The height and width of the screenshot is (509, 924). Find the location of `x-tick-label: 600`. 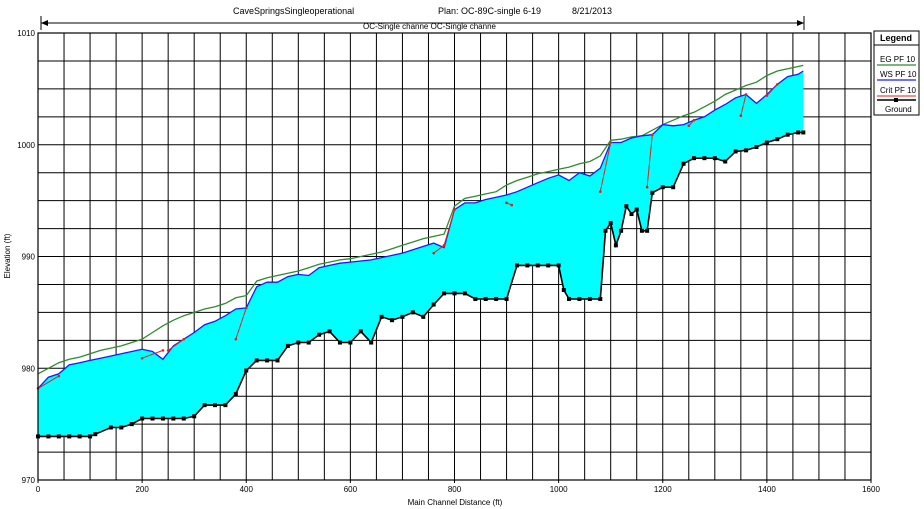

x-tick-label: 600 is located at coordinates (351, 489).